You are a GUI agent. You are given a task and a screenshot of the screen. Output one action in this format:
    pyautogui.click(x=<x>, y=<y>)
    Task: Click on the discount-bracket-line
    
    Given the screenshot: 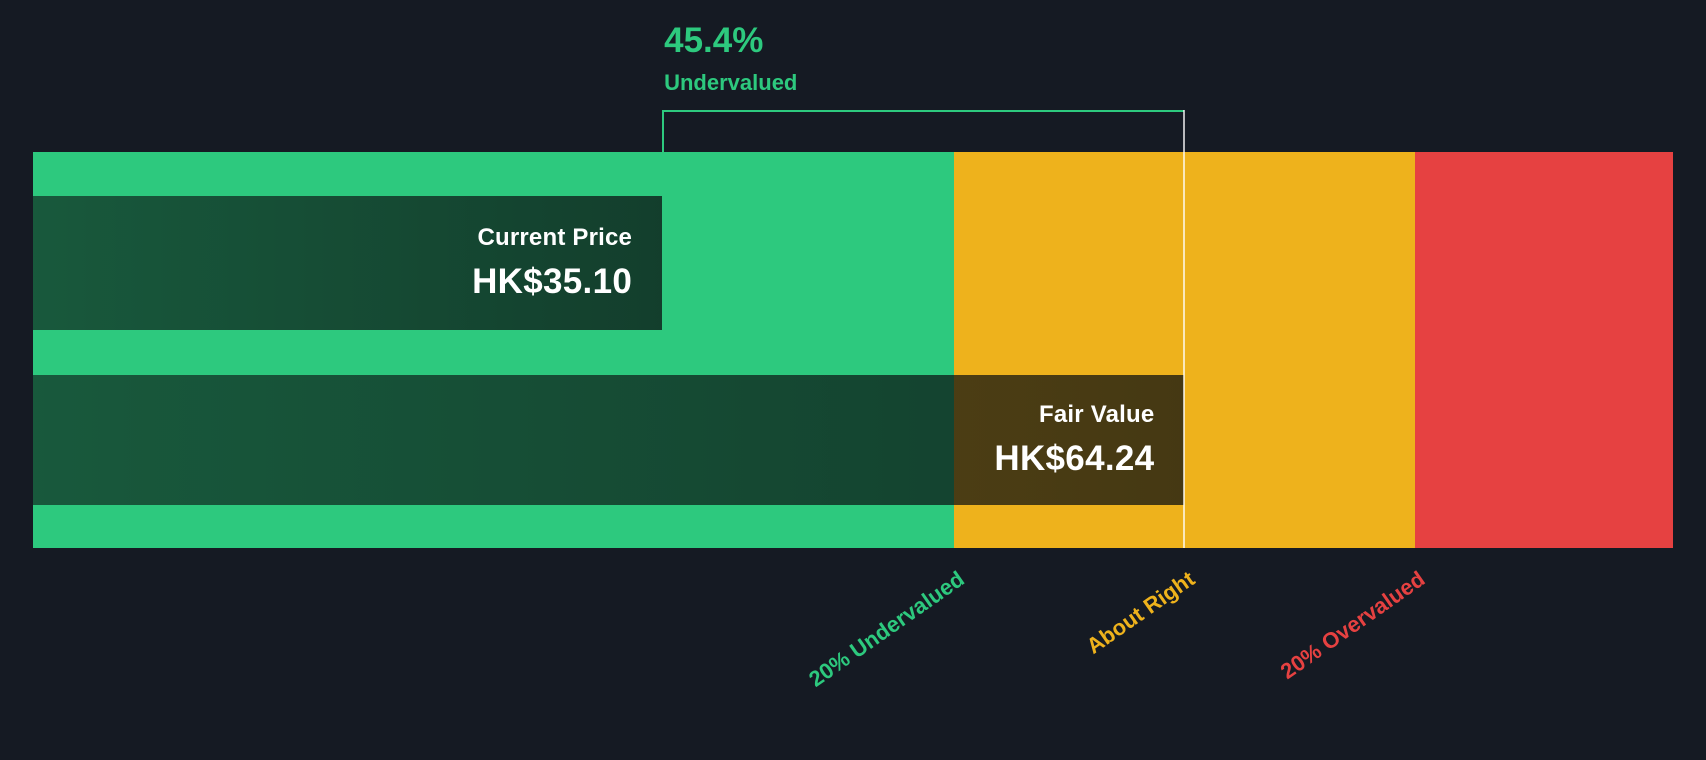 What is the action you would take?
    pyautogui.click(x=923, y=220)
    